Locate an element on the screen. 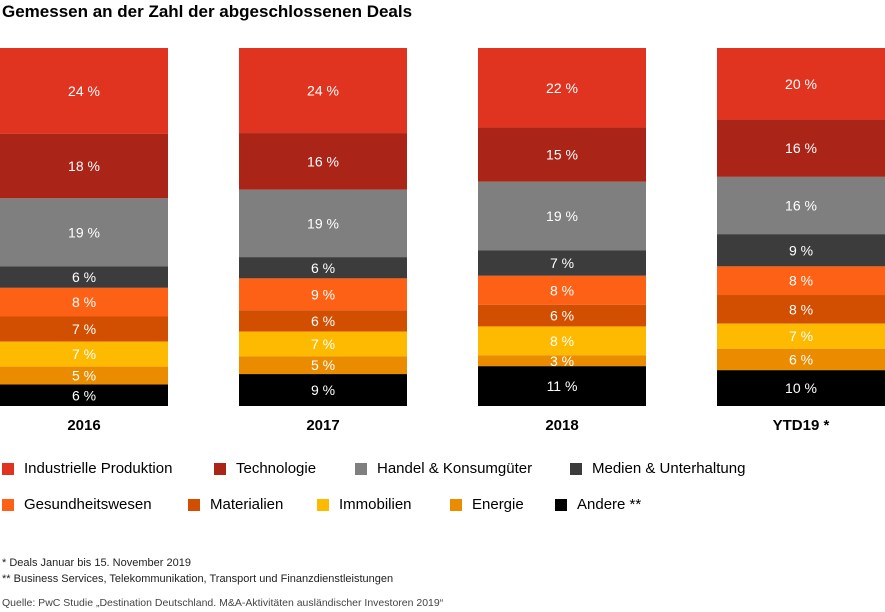 The image size is (885, 612). data-label: 18 % is located at coordinates (84, 166).